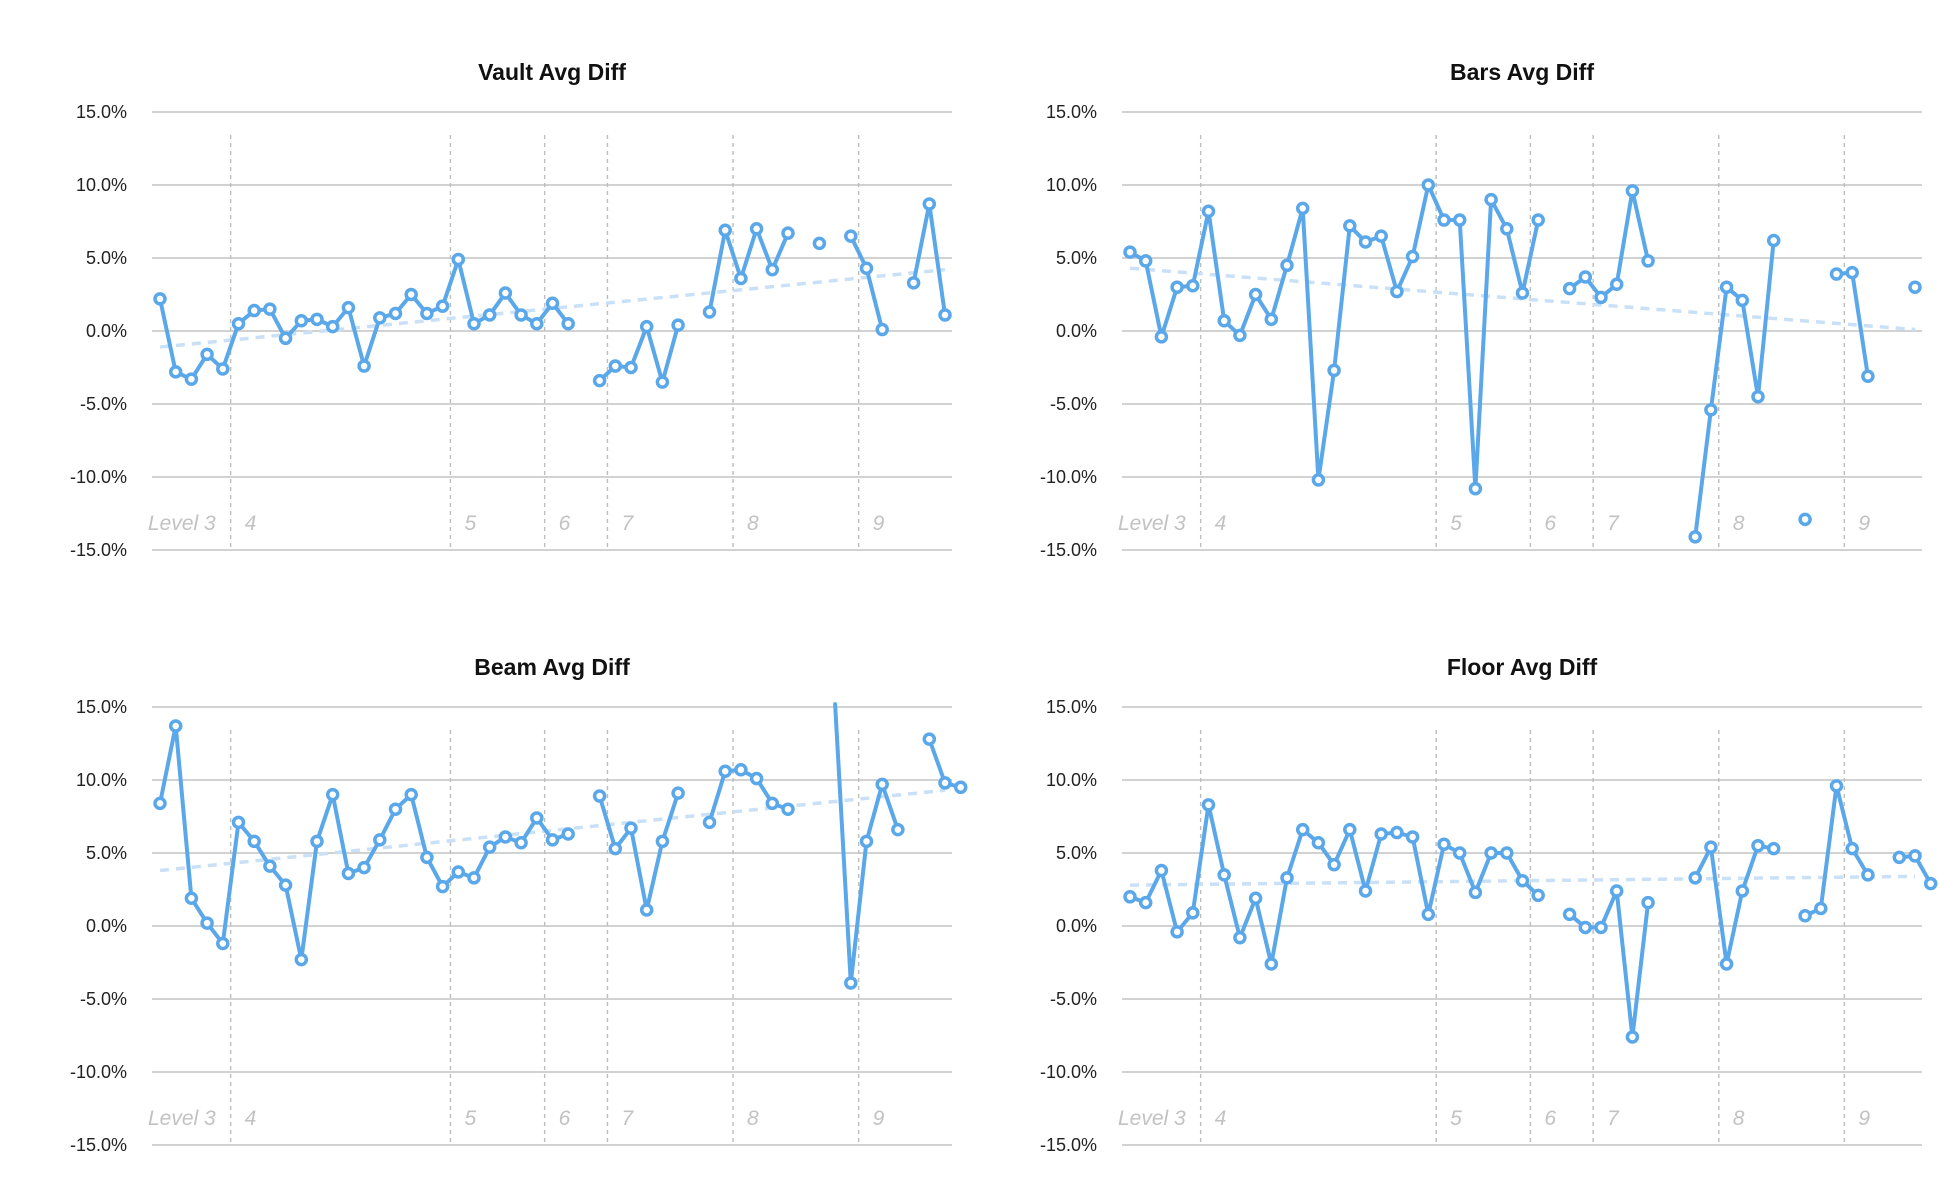 Image resolution: width=1940 pixels, height=1190 pixels. Describe the element at coordinates (552, 830) in the screenshot. I see `trend-line` at that location.